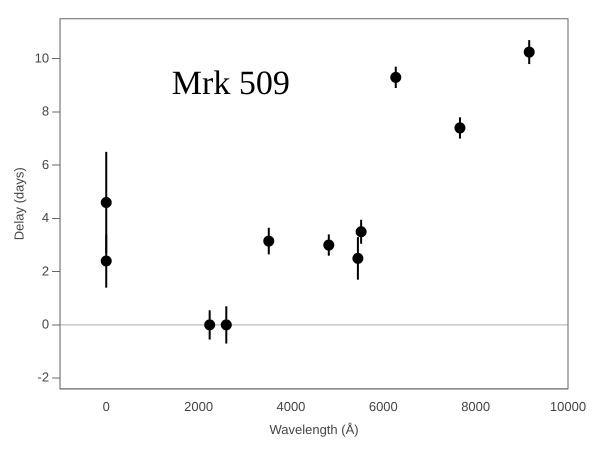 Image resolution: width=606 pixels, height=450 pixels. What do you see at coordinates (46, 270) in the screenshot?
I see `y-tick-label: 2` at bounding box center [46, 270].